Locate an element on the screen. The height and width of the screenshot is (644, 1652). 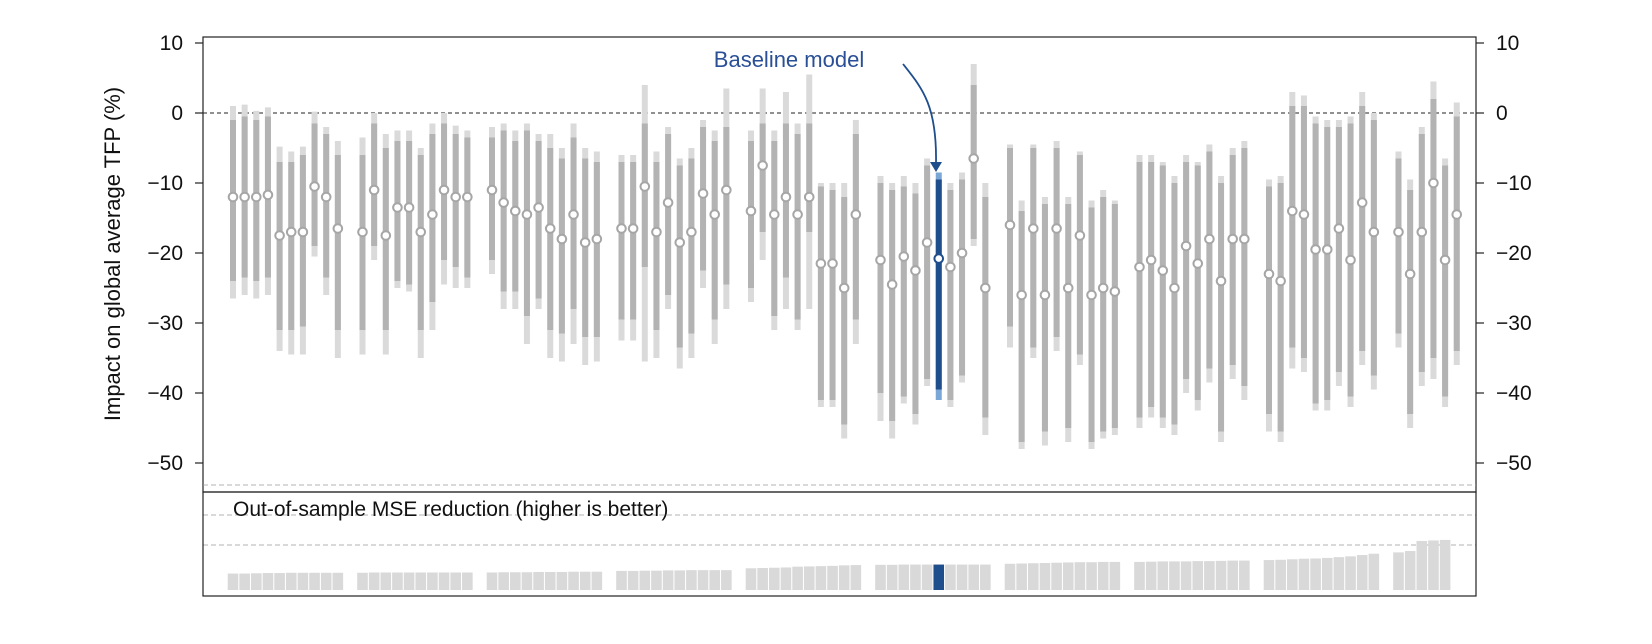
baseline-model-interval is located at coordinates (939, 286).